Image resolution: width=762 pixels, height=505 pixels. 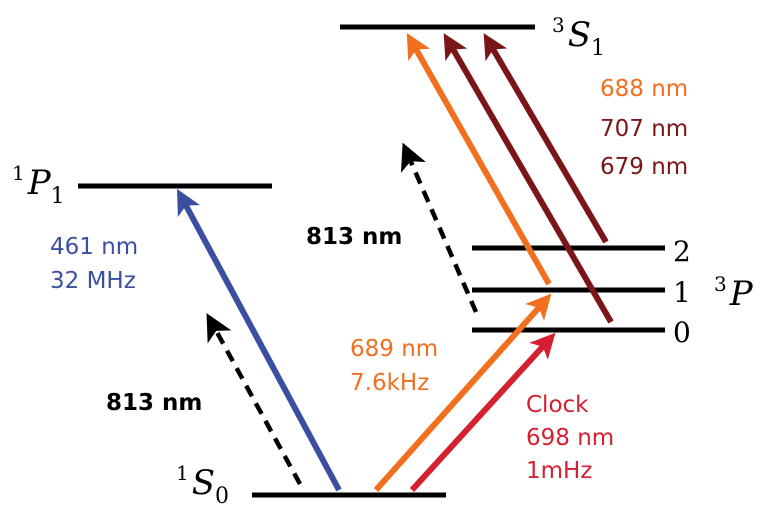 I want to click on arrow-689nm, so click(x=462, y=392).